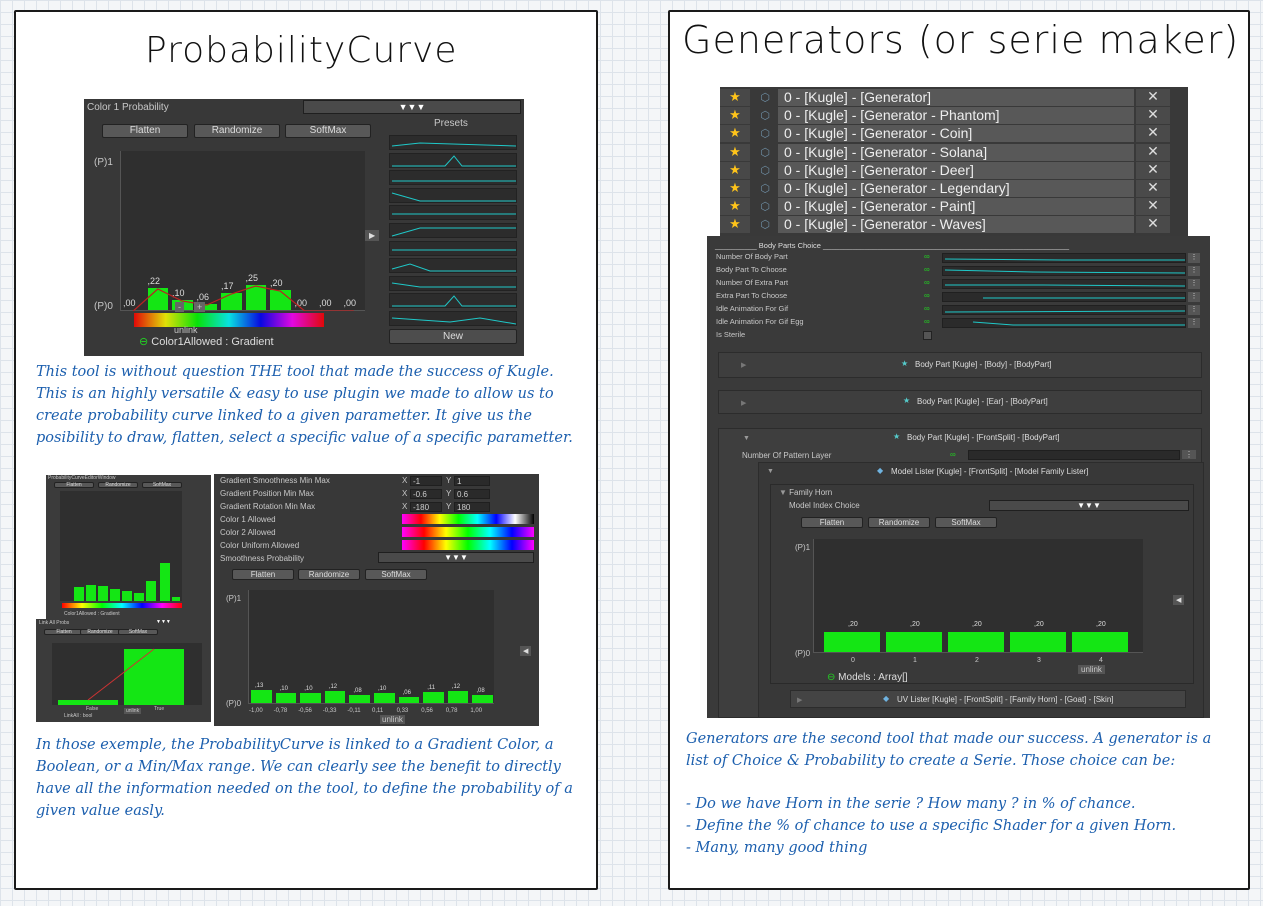 This screenshot has width=1263, height=906. Describe the element at coordinates (927, 335) in the screenshot. I see `is-sterile-checkbox` at that location.